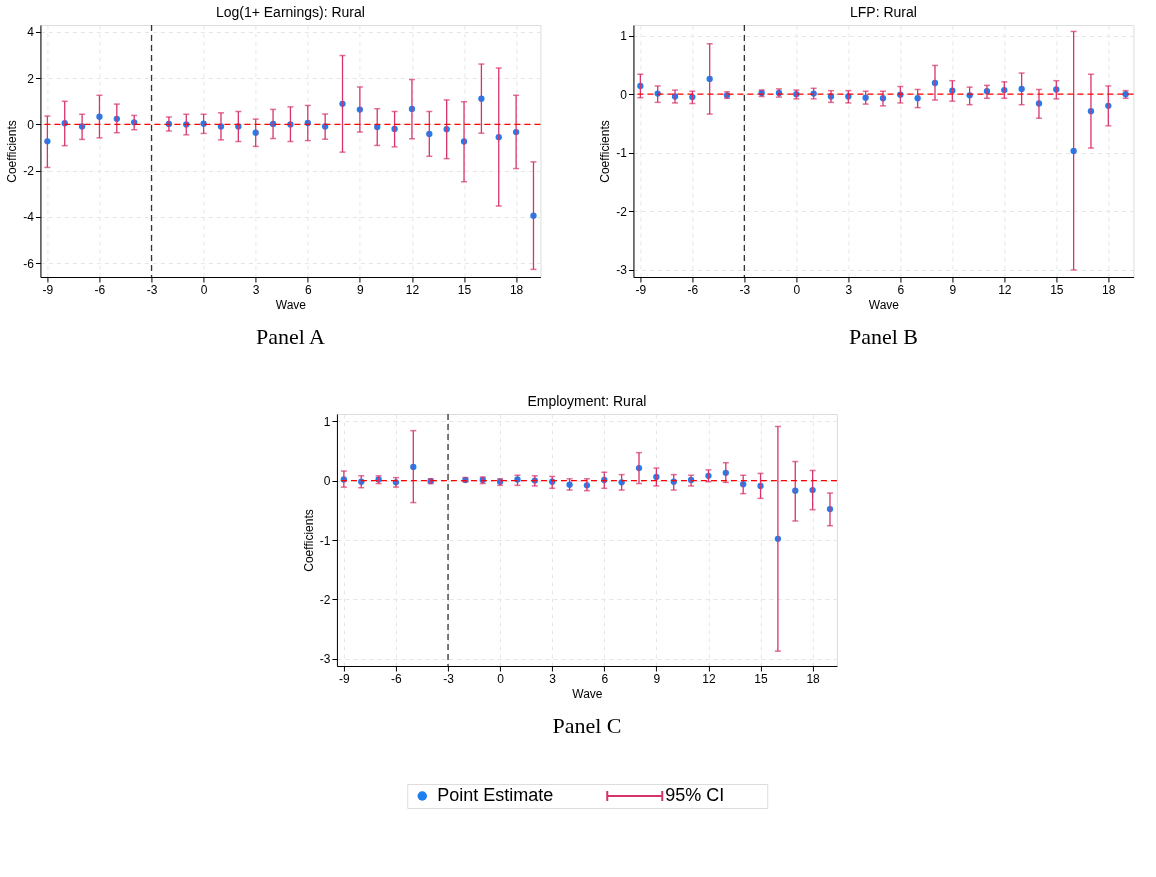 This screenshot has height=877, width=1156. Describe the element at coordinates (290, 12) in the screenshot. I see `chart-title: Log(1+ Earnings): Rural` at that location.